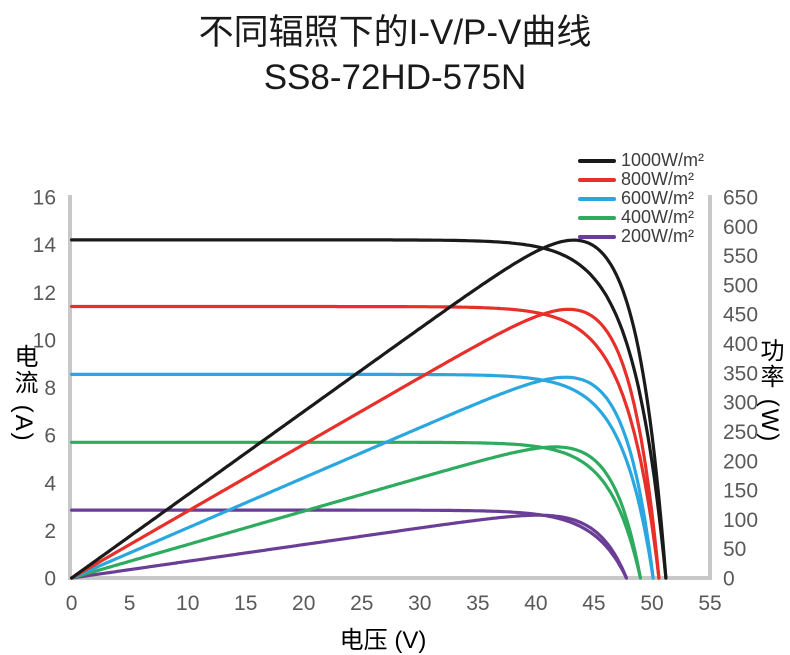 This screenshot has height=655, width=790. What do you see at coordinates (44, 340) in the screenshot?
I see `y-left-tick-label: 10` at bounding box center [44, 340].